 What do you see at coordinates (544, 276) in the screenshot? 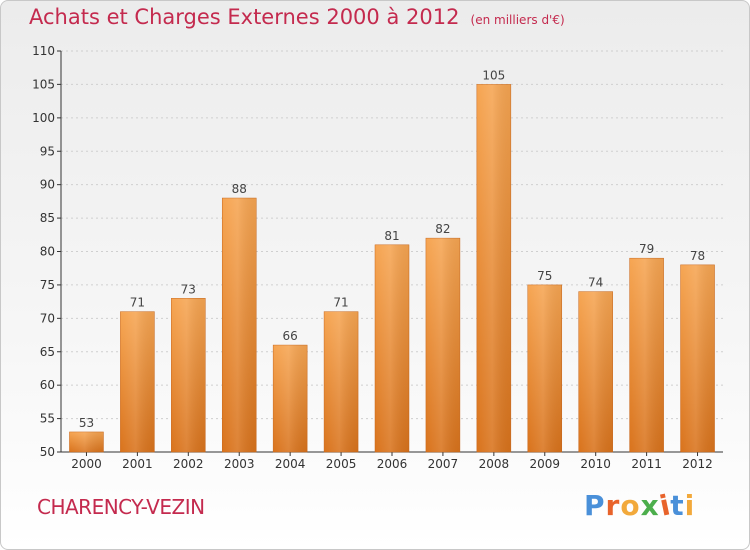
I see `data-label-2009: 75` at bounding box center [544, 276].